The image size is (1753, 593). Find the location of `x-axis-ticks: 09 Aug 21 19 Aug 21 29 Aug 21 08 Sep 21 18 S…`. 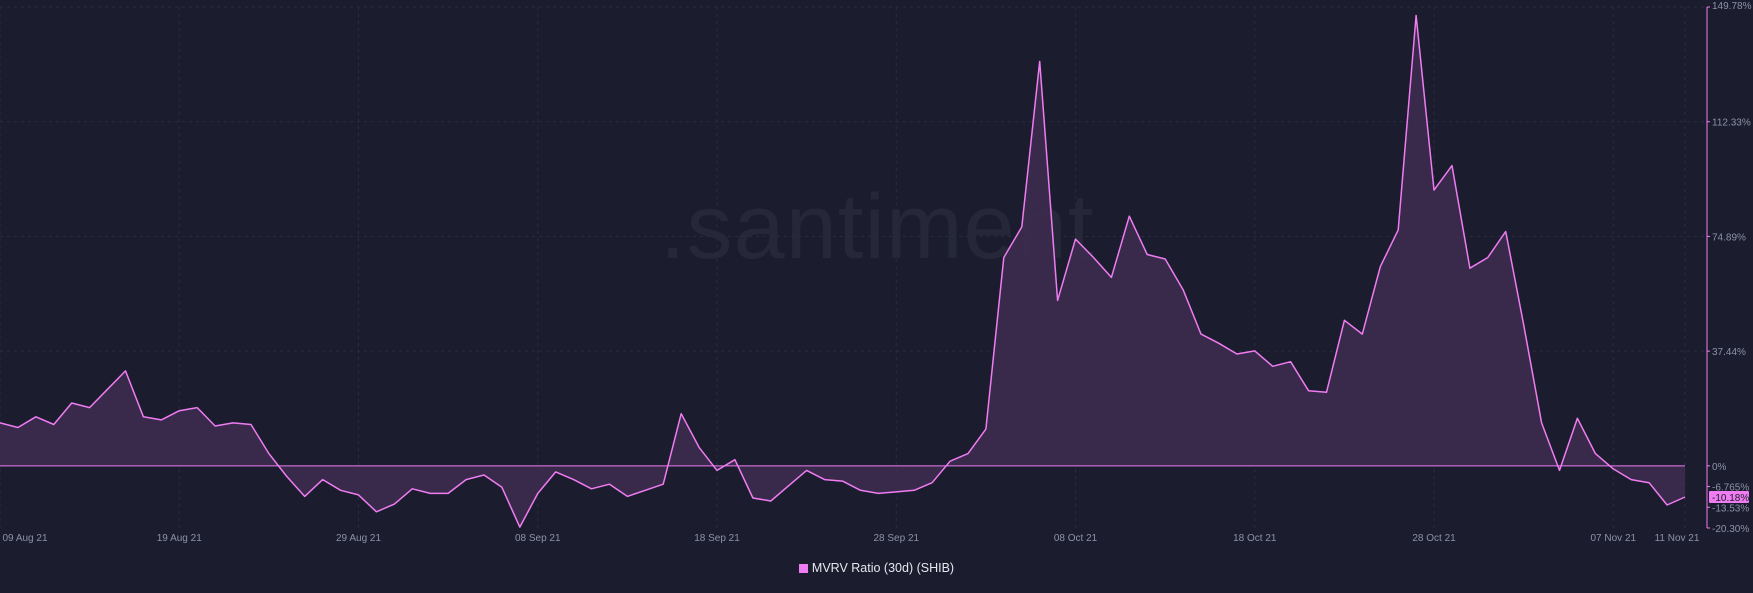

x-axis-ticks: 09 Aug 21 19 Aug 21 29 Aug 21 08 Sep 21 18 S… is located at coordinates (850, 538).